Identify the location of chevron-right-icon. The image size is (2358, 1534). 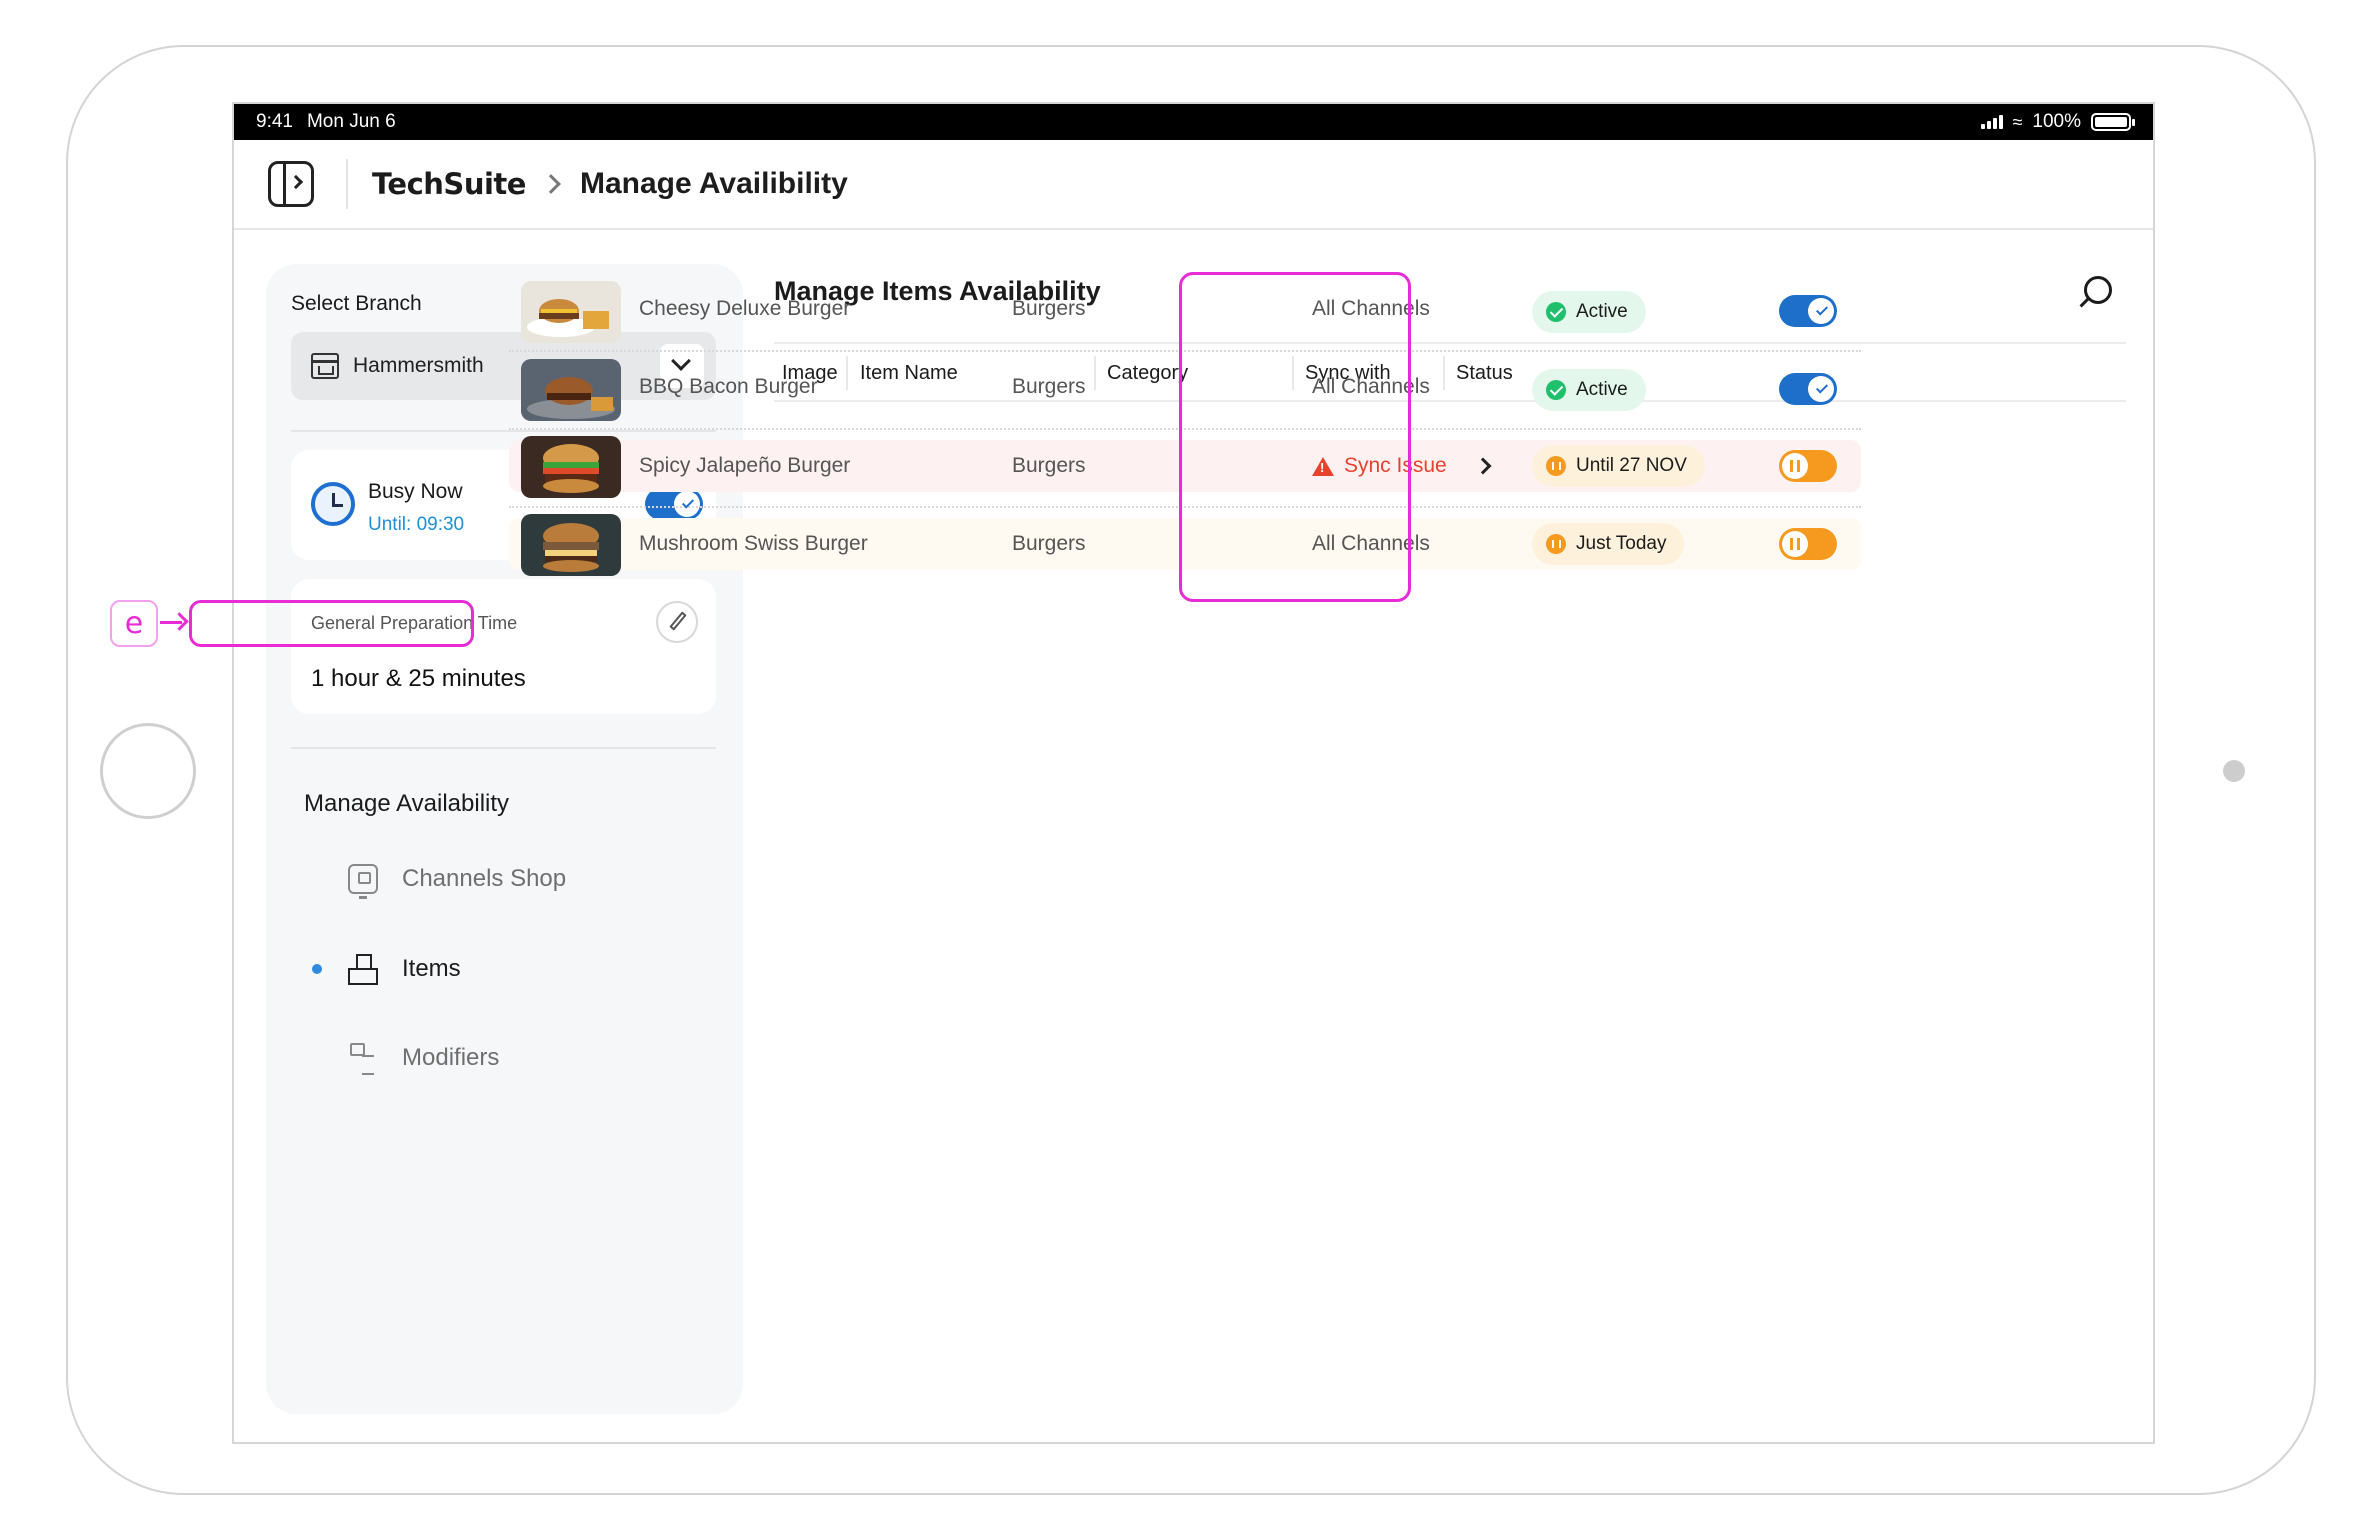
(1483, 466).